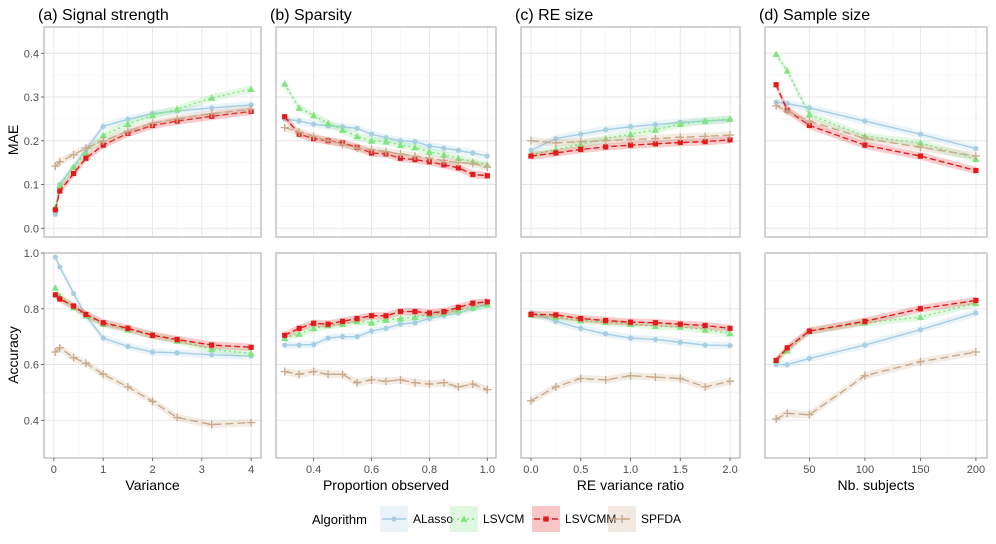  I want to click on x-tick-label: 0.5, so click(580, 470).